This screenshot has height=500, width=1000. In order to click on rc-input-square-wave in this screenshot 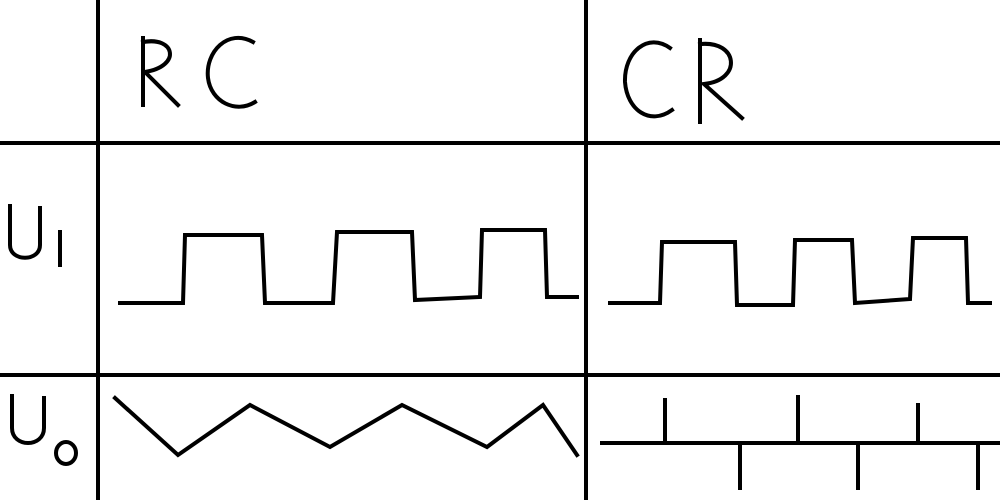, I will do `click(348, 266)`.